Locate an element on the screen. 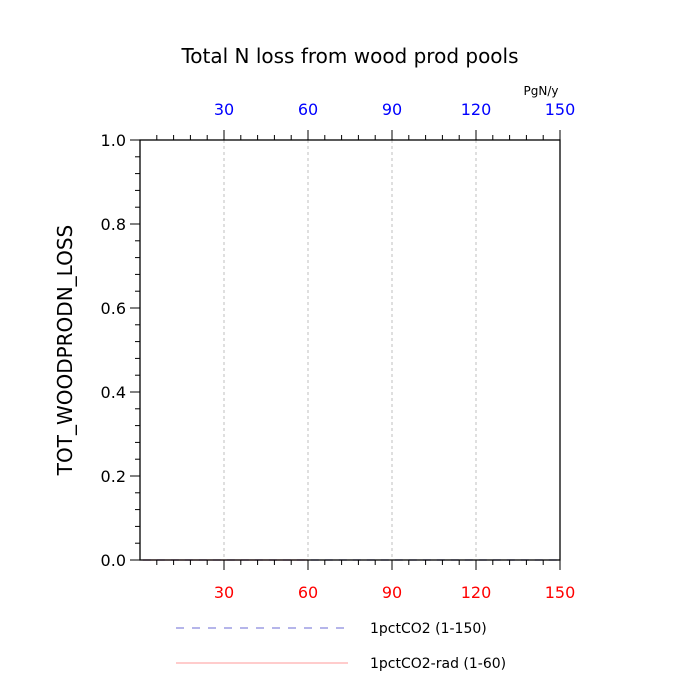 The width and height of the screenshot is (700, 700). x-tick-label-bottom: 30 is located at coordinates (224, 592).